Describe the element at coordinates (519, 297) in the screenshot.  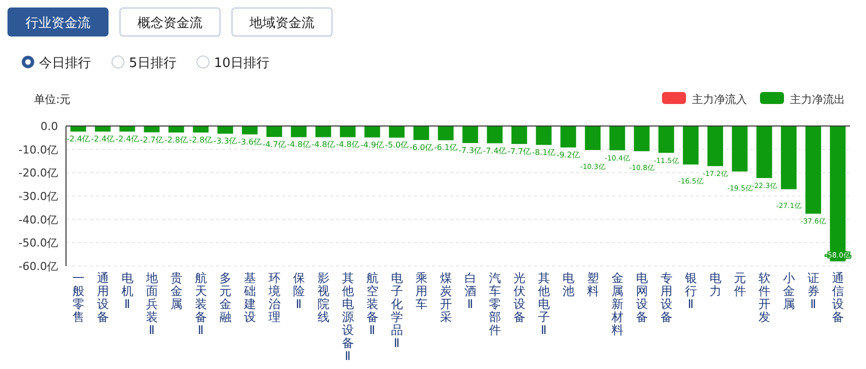
I see `x-tick-label: 光伏设备` at that location.